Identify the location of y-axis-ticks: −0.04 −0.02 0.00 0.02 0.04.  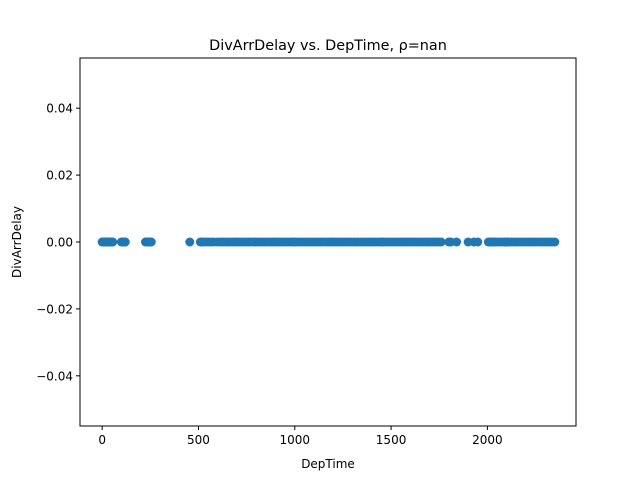
(58, 242).